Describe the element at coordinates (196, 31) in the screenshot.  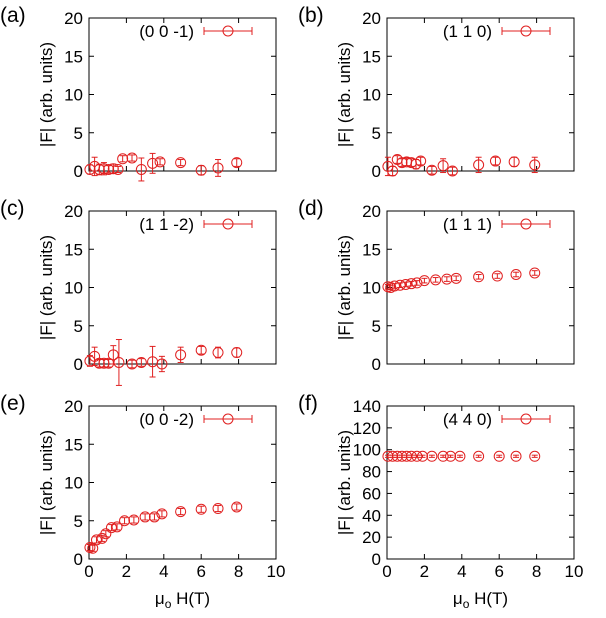
I see `legend: (0 0 -1)` at that location.